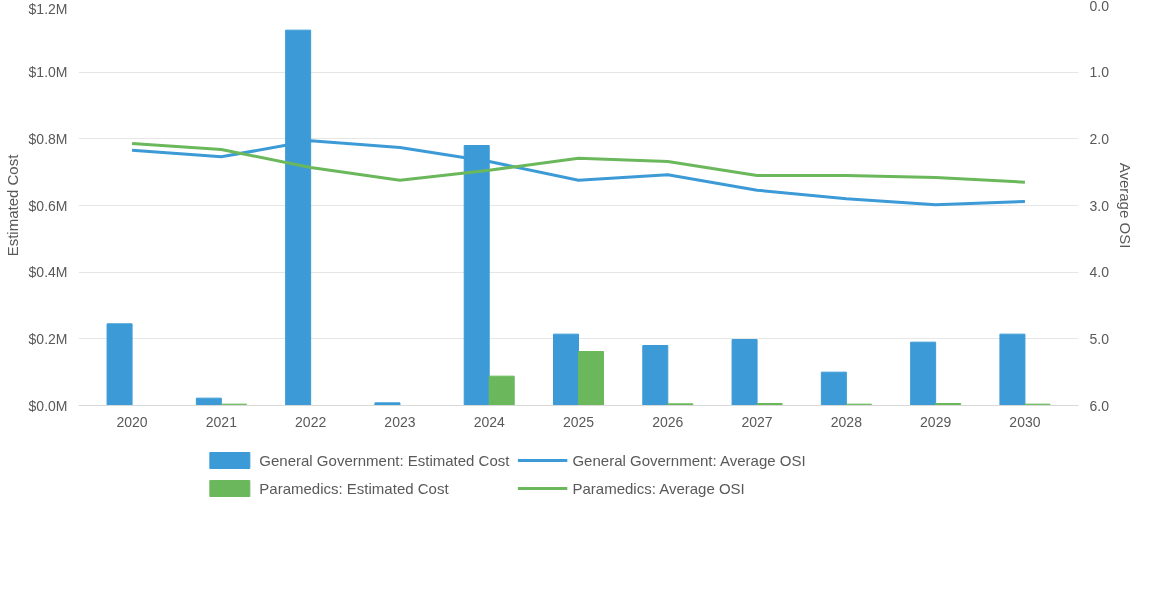 This screenshot has height=592, width=1156. I want to click on y2-tick-label: 2.0, so click(1099, 138).